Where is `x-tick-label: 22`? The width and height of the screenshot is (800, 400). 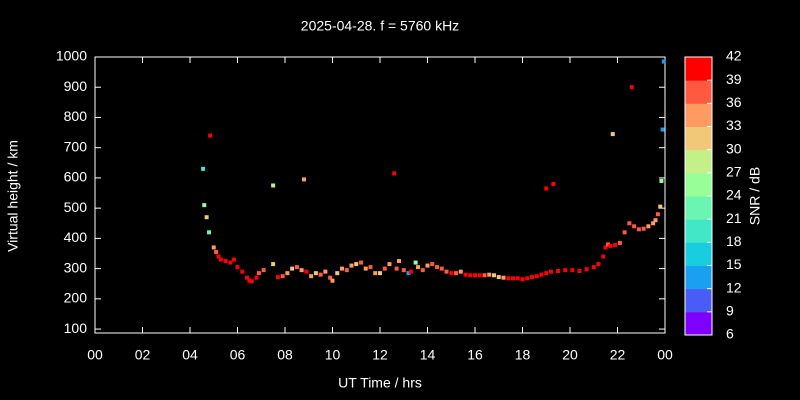 x-tick-label: 22 is located at coordinates (618, 355).